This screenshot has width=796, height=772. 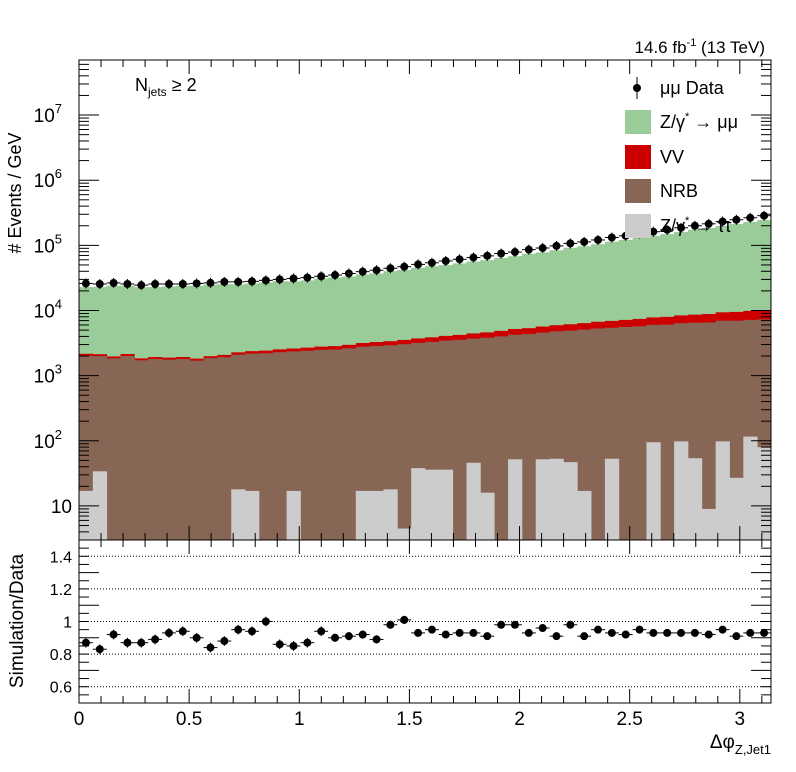 I want to click on ratio-y-tick-label: 1, so click(x=67, y=623).